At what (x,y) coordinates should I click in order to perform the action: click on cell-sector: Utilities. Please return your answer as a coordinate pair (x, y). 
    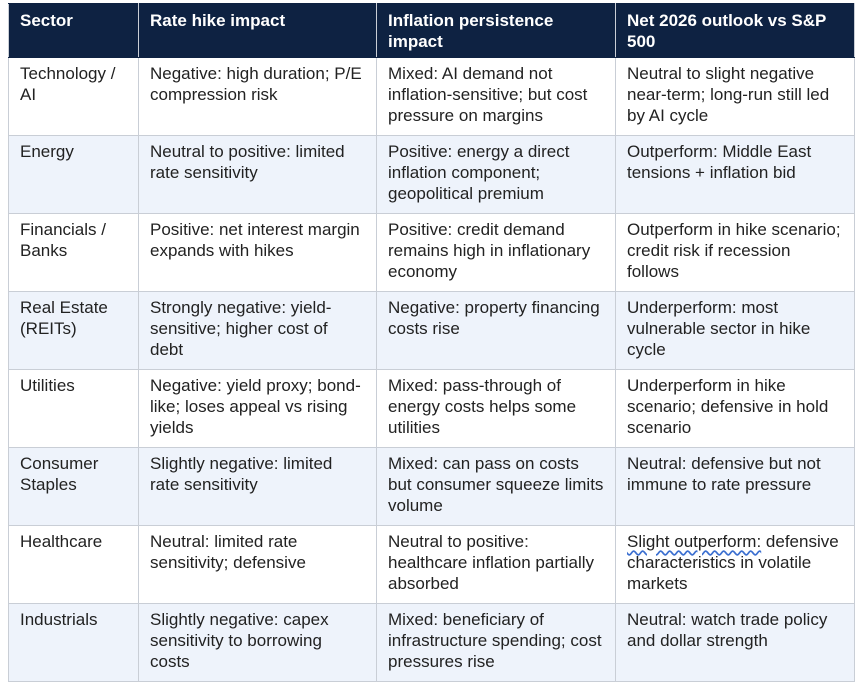
    Looking at the image, I should click on (73, 408).